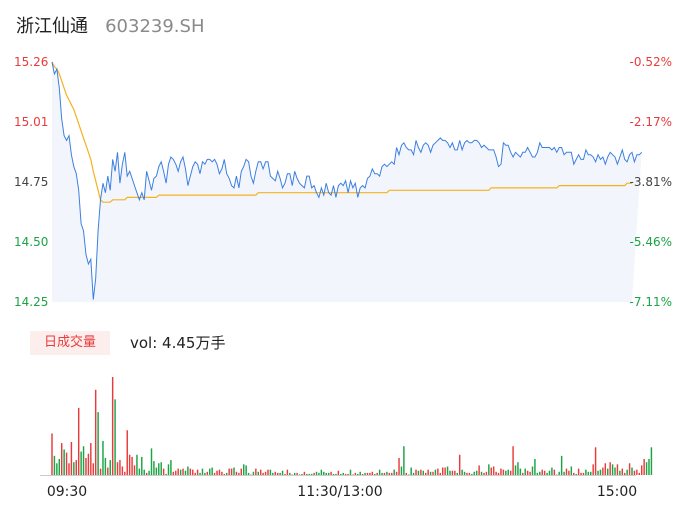 This screenshot has height=524, width=686. What do you see at coordinates (651, 122) in the screenshot?
I see `percent-tick-label: -2.17%` at bounding box center [651, 122].